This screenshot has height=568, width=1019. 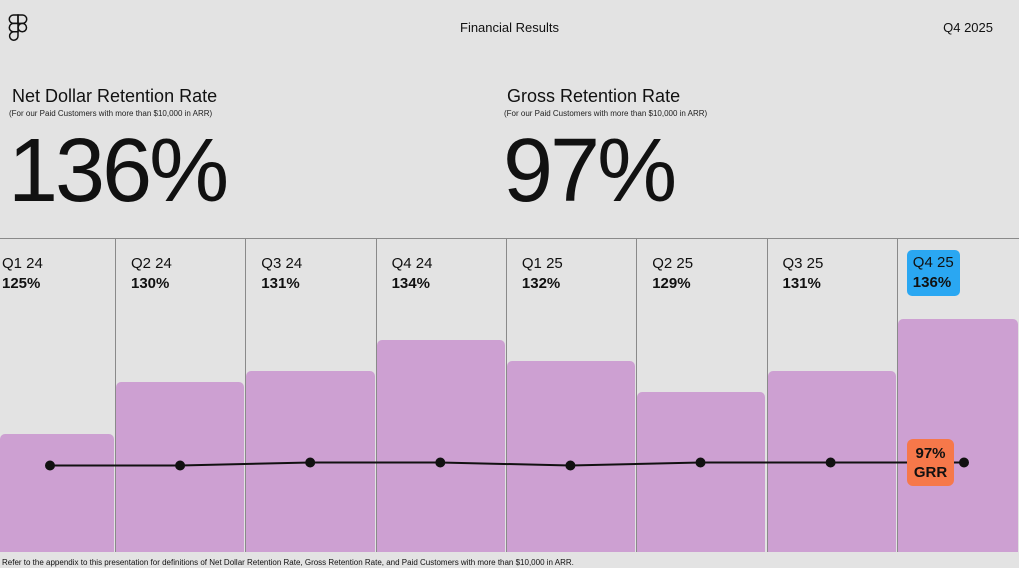 I want to click on quarter-label: Q1 24 125%, so click(x=22, y=274).